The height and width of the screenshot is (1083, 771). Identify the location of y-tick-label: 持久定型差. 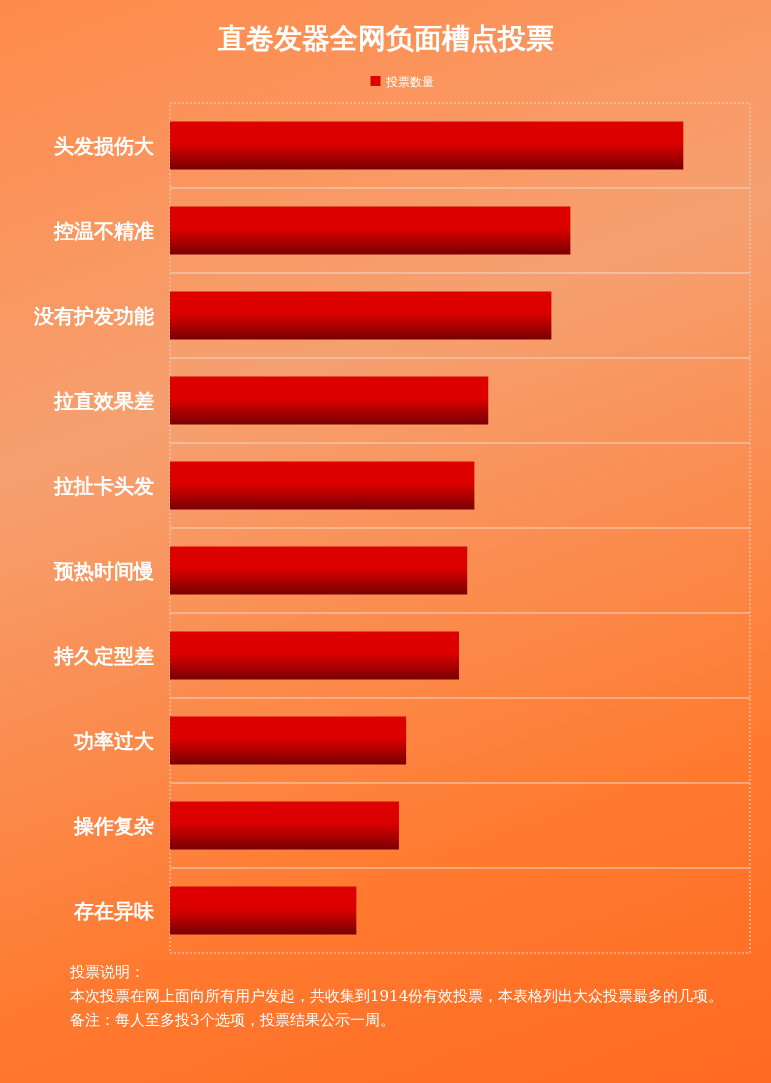
(103, 655).